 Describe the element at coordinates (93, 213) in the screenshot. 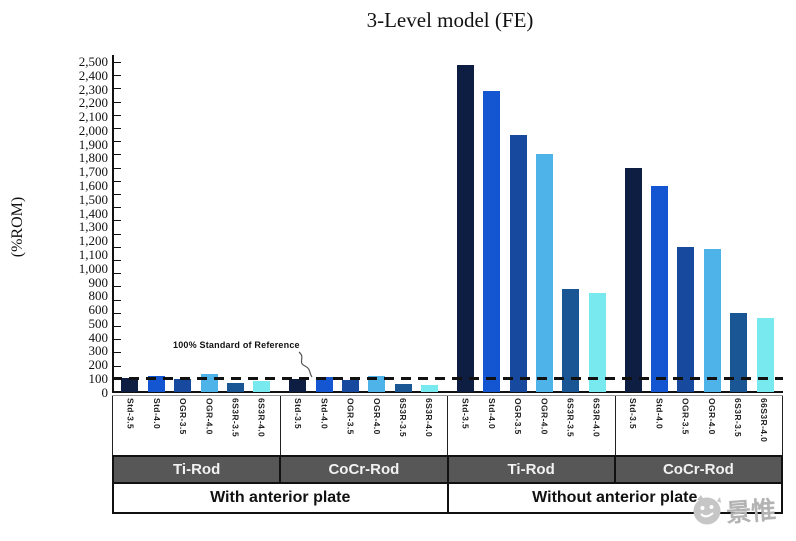

I see `y-tick-label: 1,400` at that location.